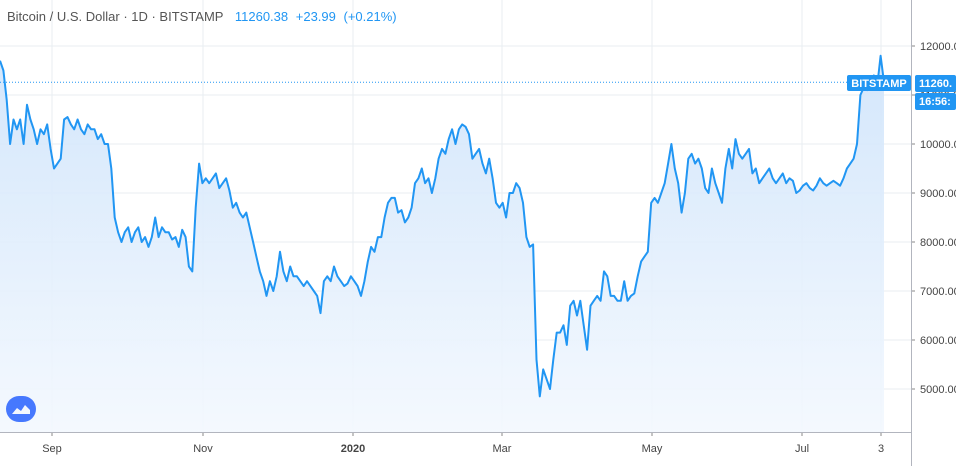  Describe the element at coordinates (938, 145) in the screenshot. I see `y-tick-label: 10000.00` at that location.